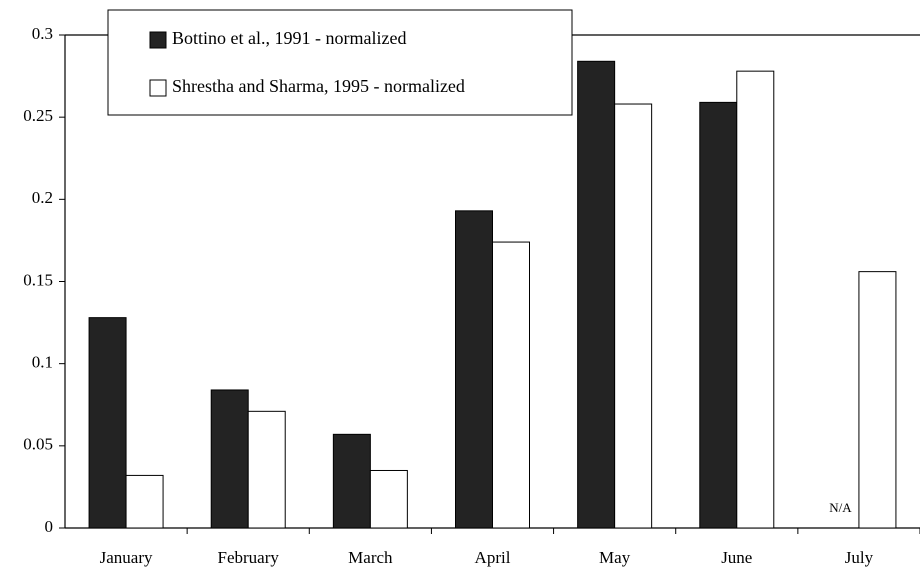 This screenshot has height=571, width=920. What do you see at coordinates (42, 33) in the screenshot?
I see `y-tick-label: 0.3` at bounding box center [42, 33].